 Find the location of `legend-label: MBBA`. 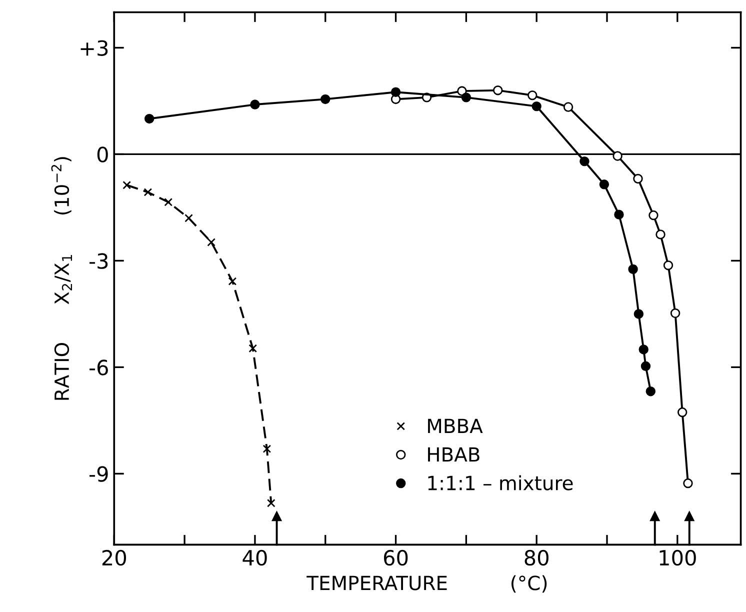

legend-label: MBBA is located at coordinates (455, 425).